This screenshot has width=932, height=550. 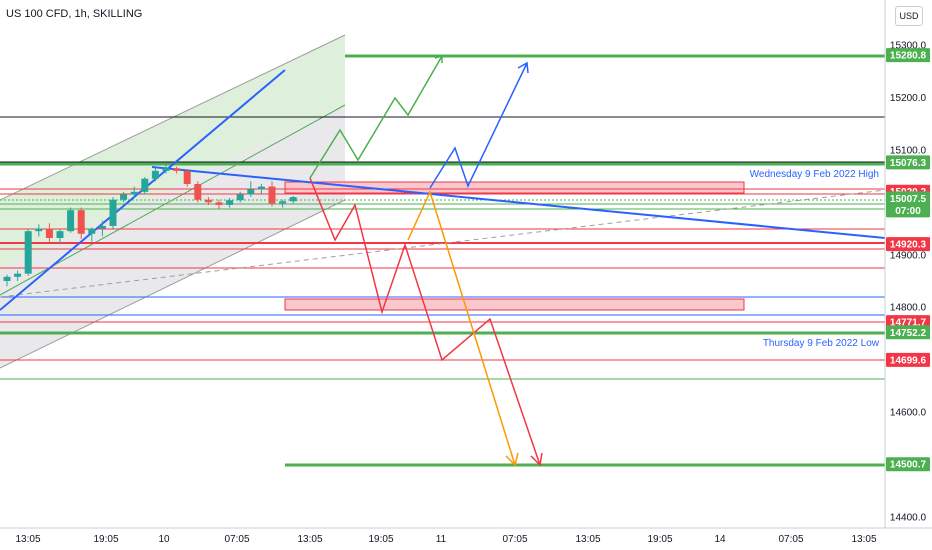 I want to click on price-tag-label: 14920.3, so click(x=908, y=245).